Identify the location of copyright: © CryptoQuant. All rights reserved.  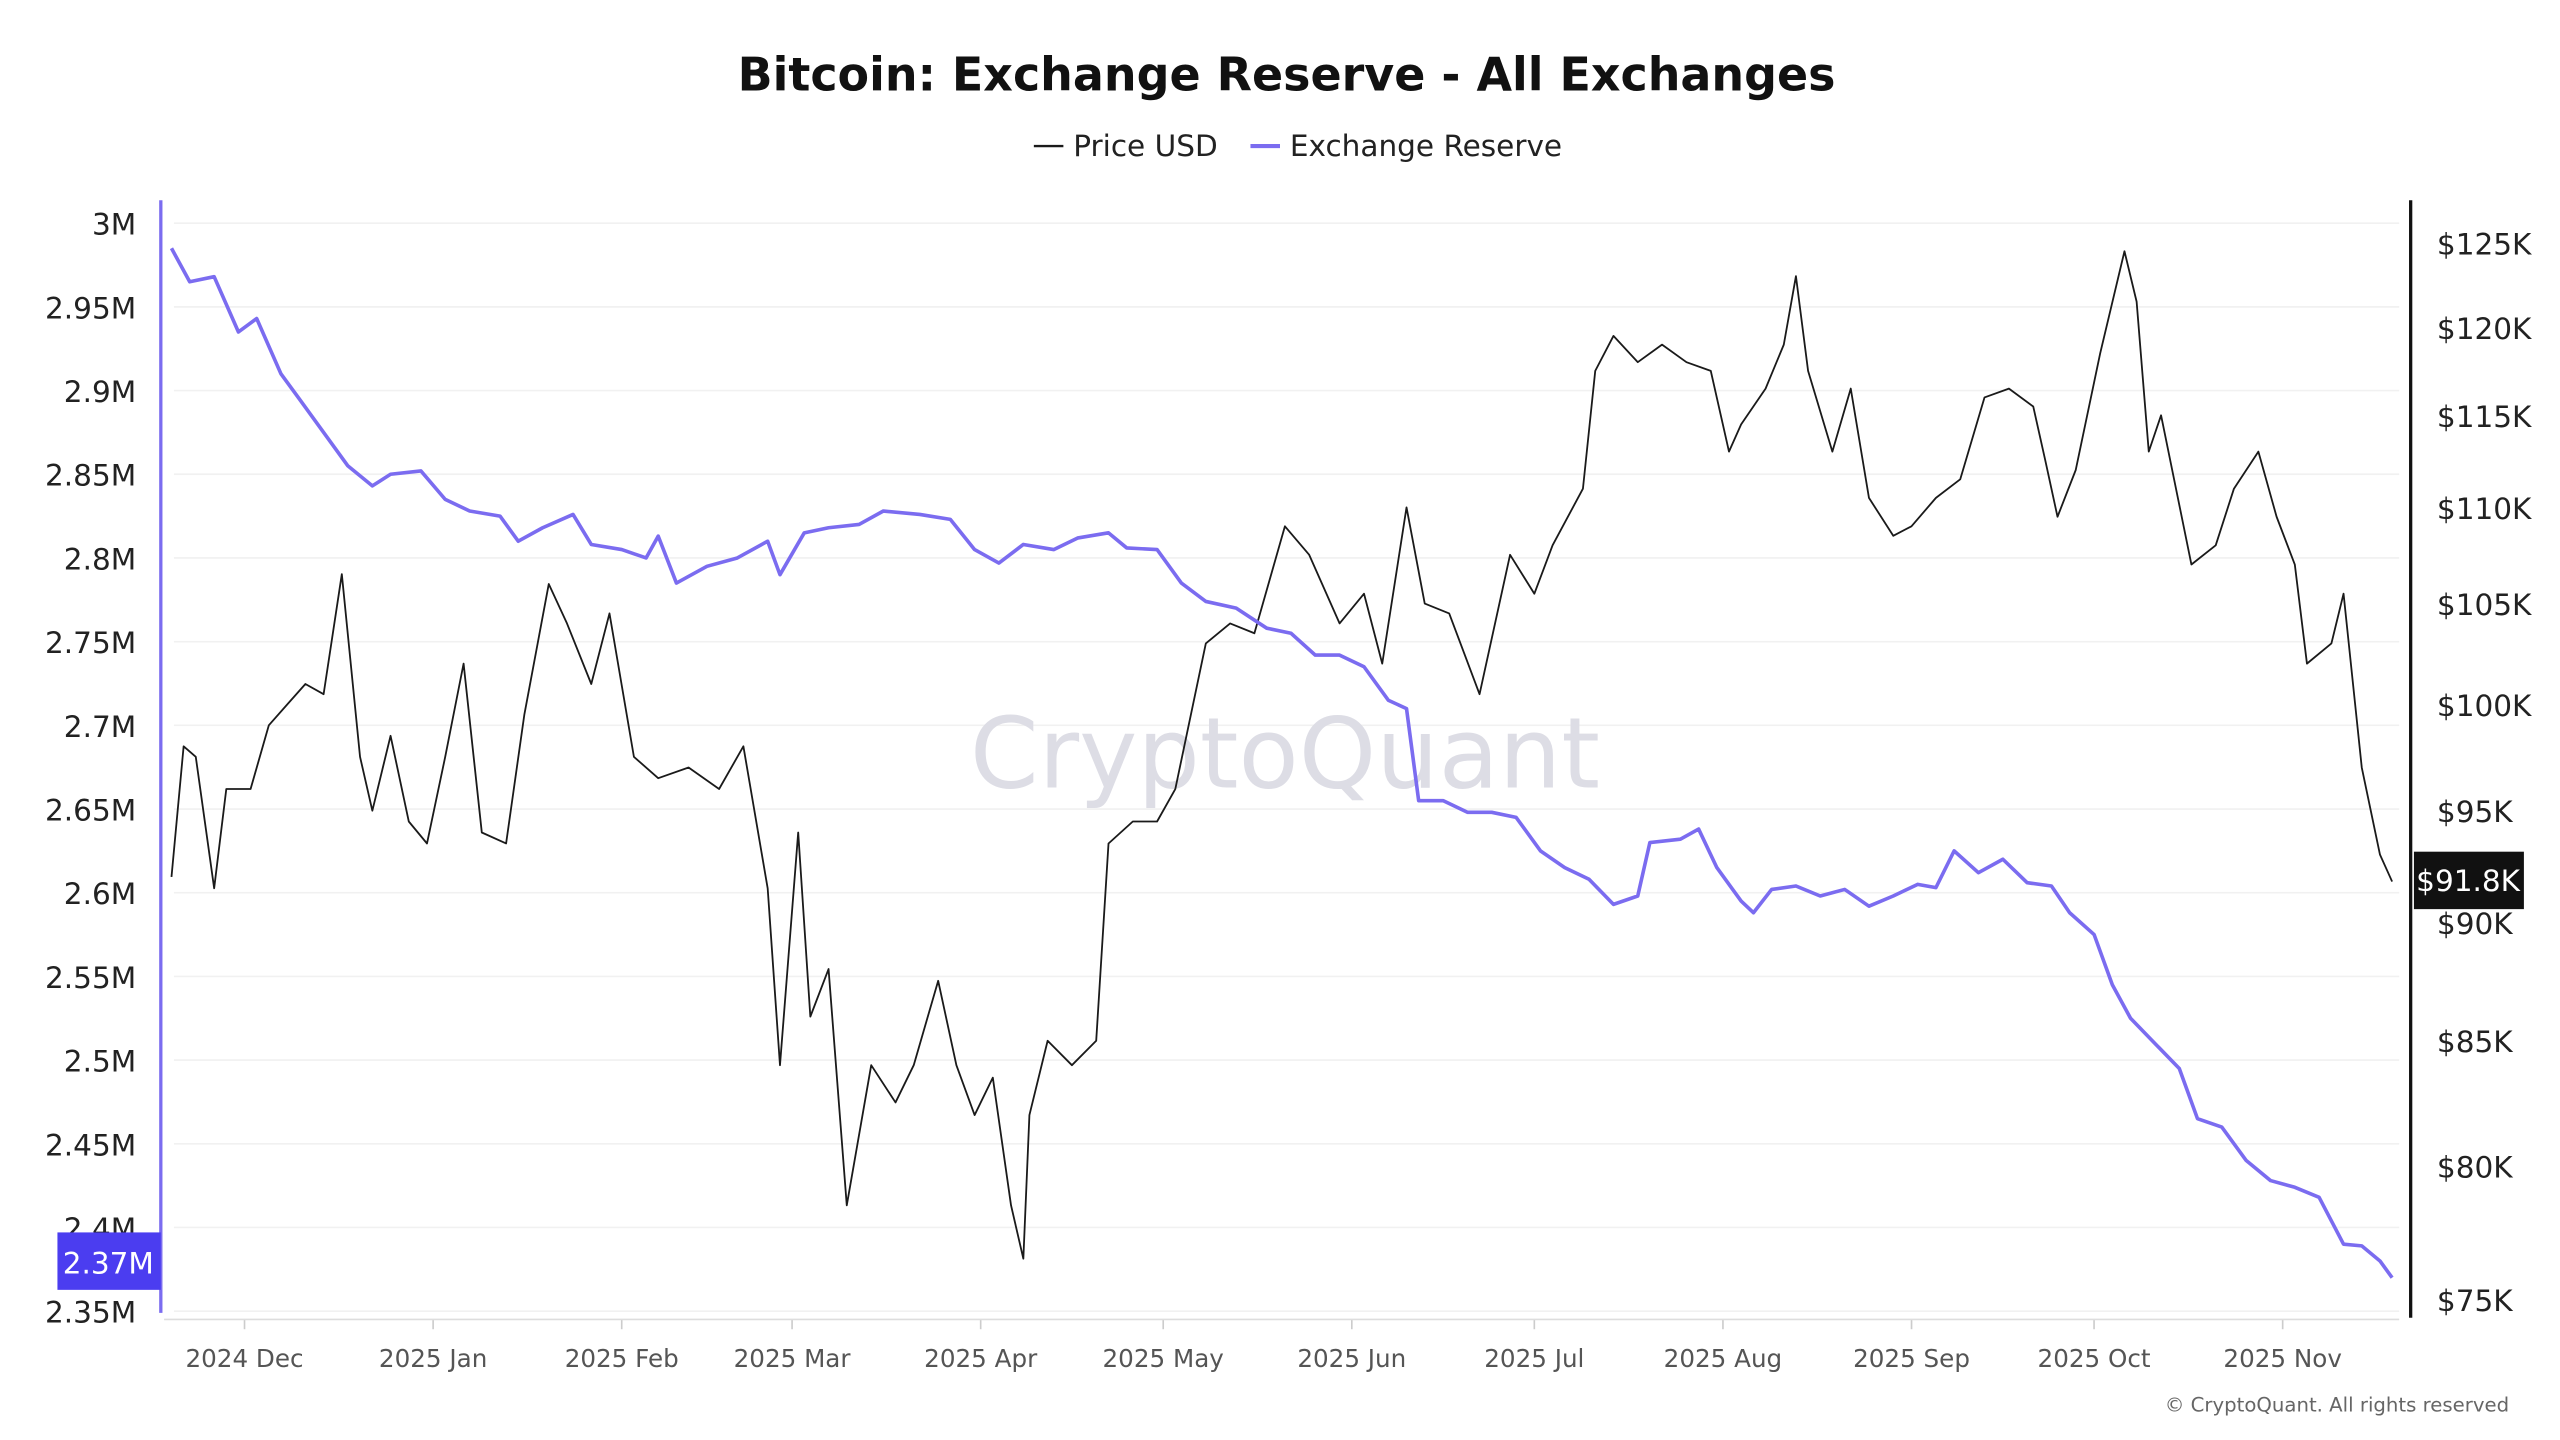
(2337, 1404).